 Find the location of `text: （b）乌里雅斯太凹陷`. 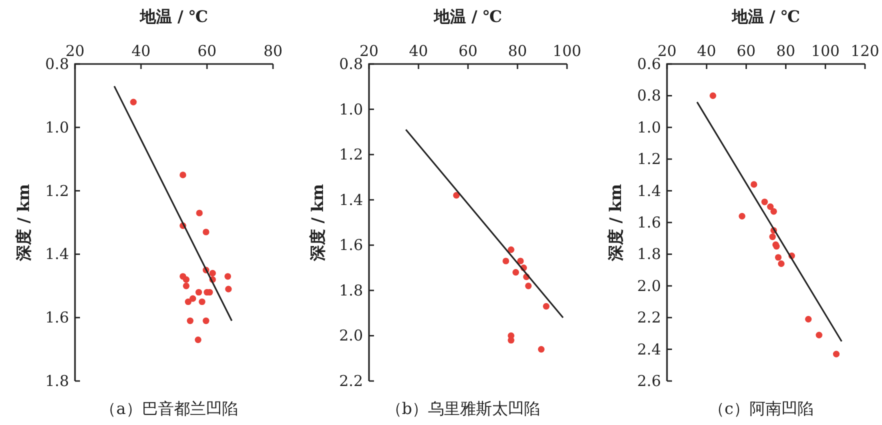

text: （b）乌里雅斯太凹陷 is located at coordinates (463, 408).